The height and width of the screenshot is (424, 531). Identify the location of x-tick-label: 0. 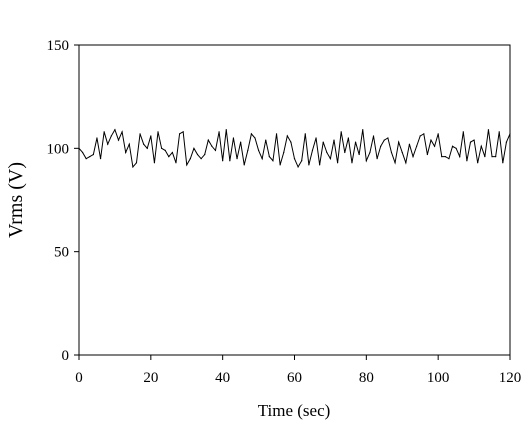
(79, 378).